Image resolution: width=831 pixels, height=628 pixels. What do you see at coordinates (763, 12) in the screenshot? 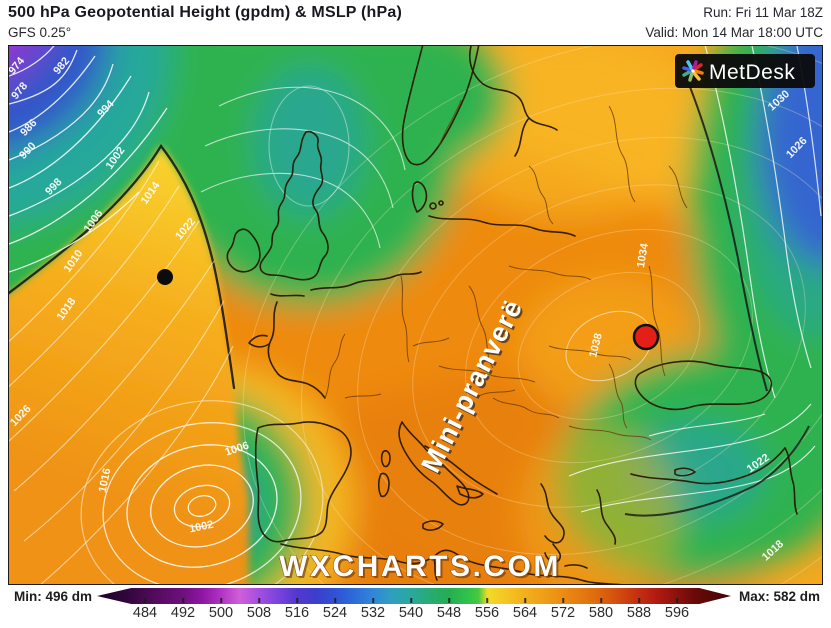
I see `run-time-label: Run: Fri 11 Mar 18Z` at bounding box center [763, 12].